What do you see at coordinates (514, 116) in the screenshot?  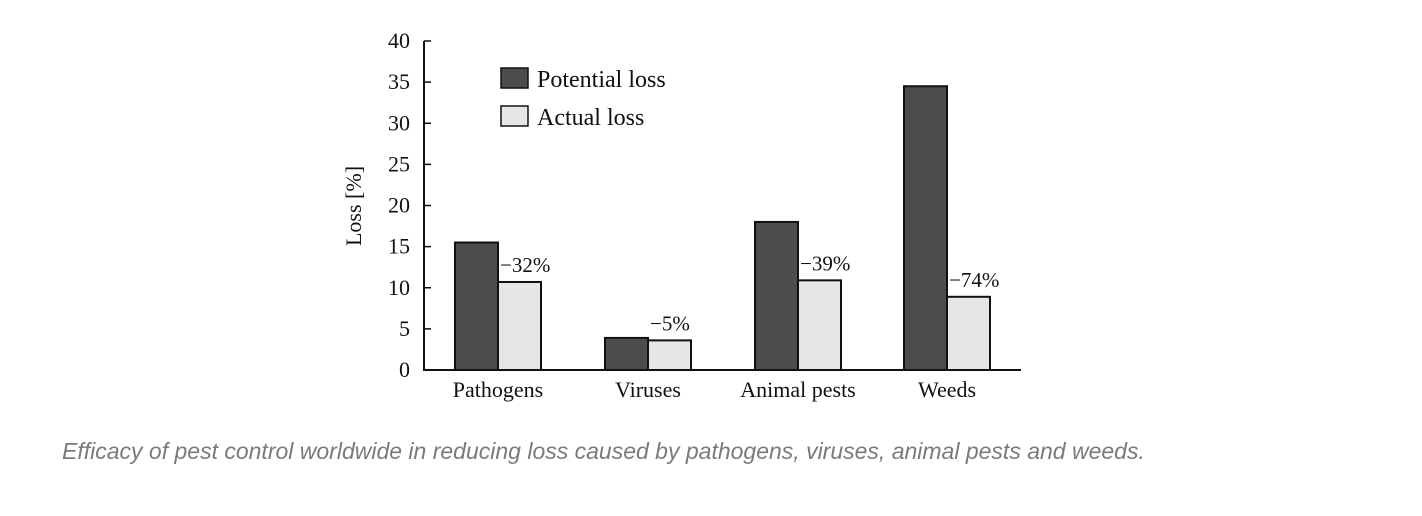 I see `legend-swatch-actual` at bounding box center [514, 116].